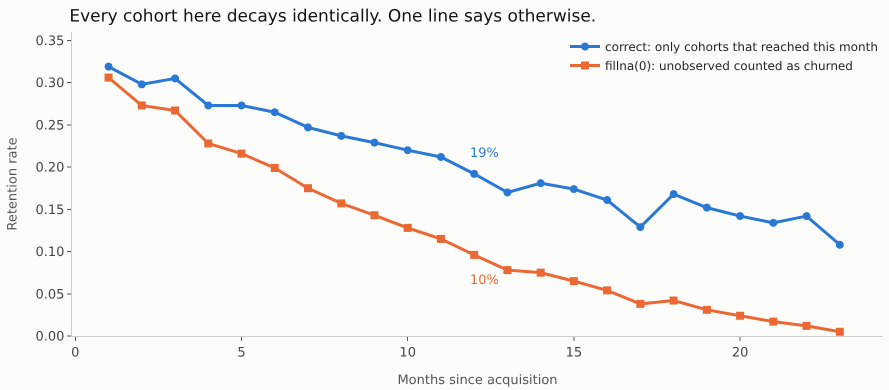 The image size is (889, 390). What do you see at coordinates (49, 337) in the screenshot?
I see `y-tick-label: 0.00` at bounding box center [49, 337].